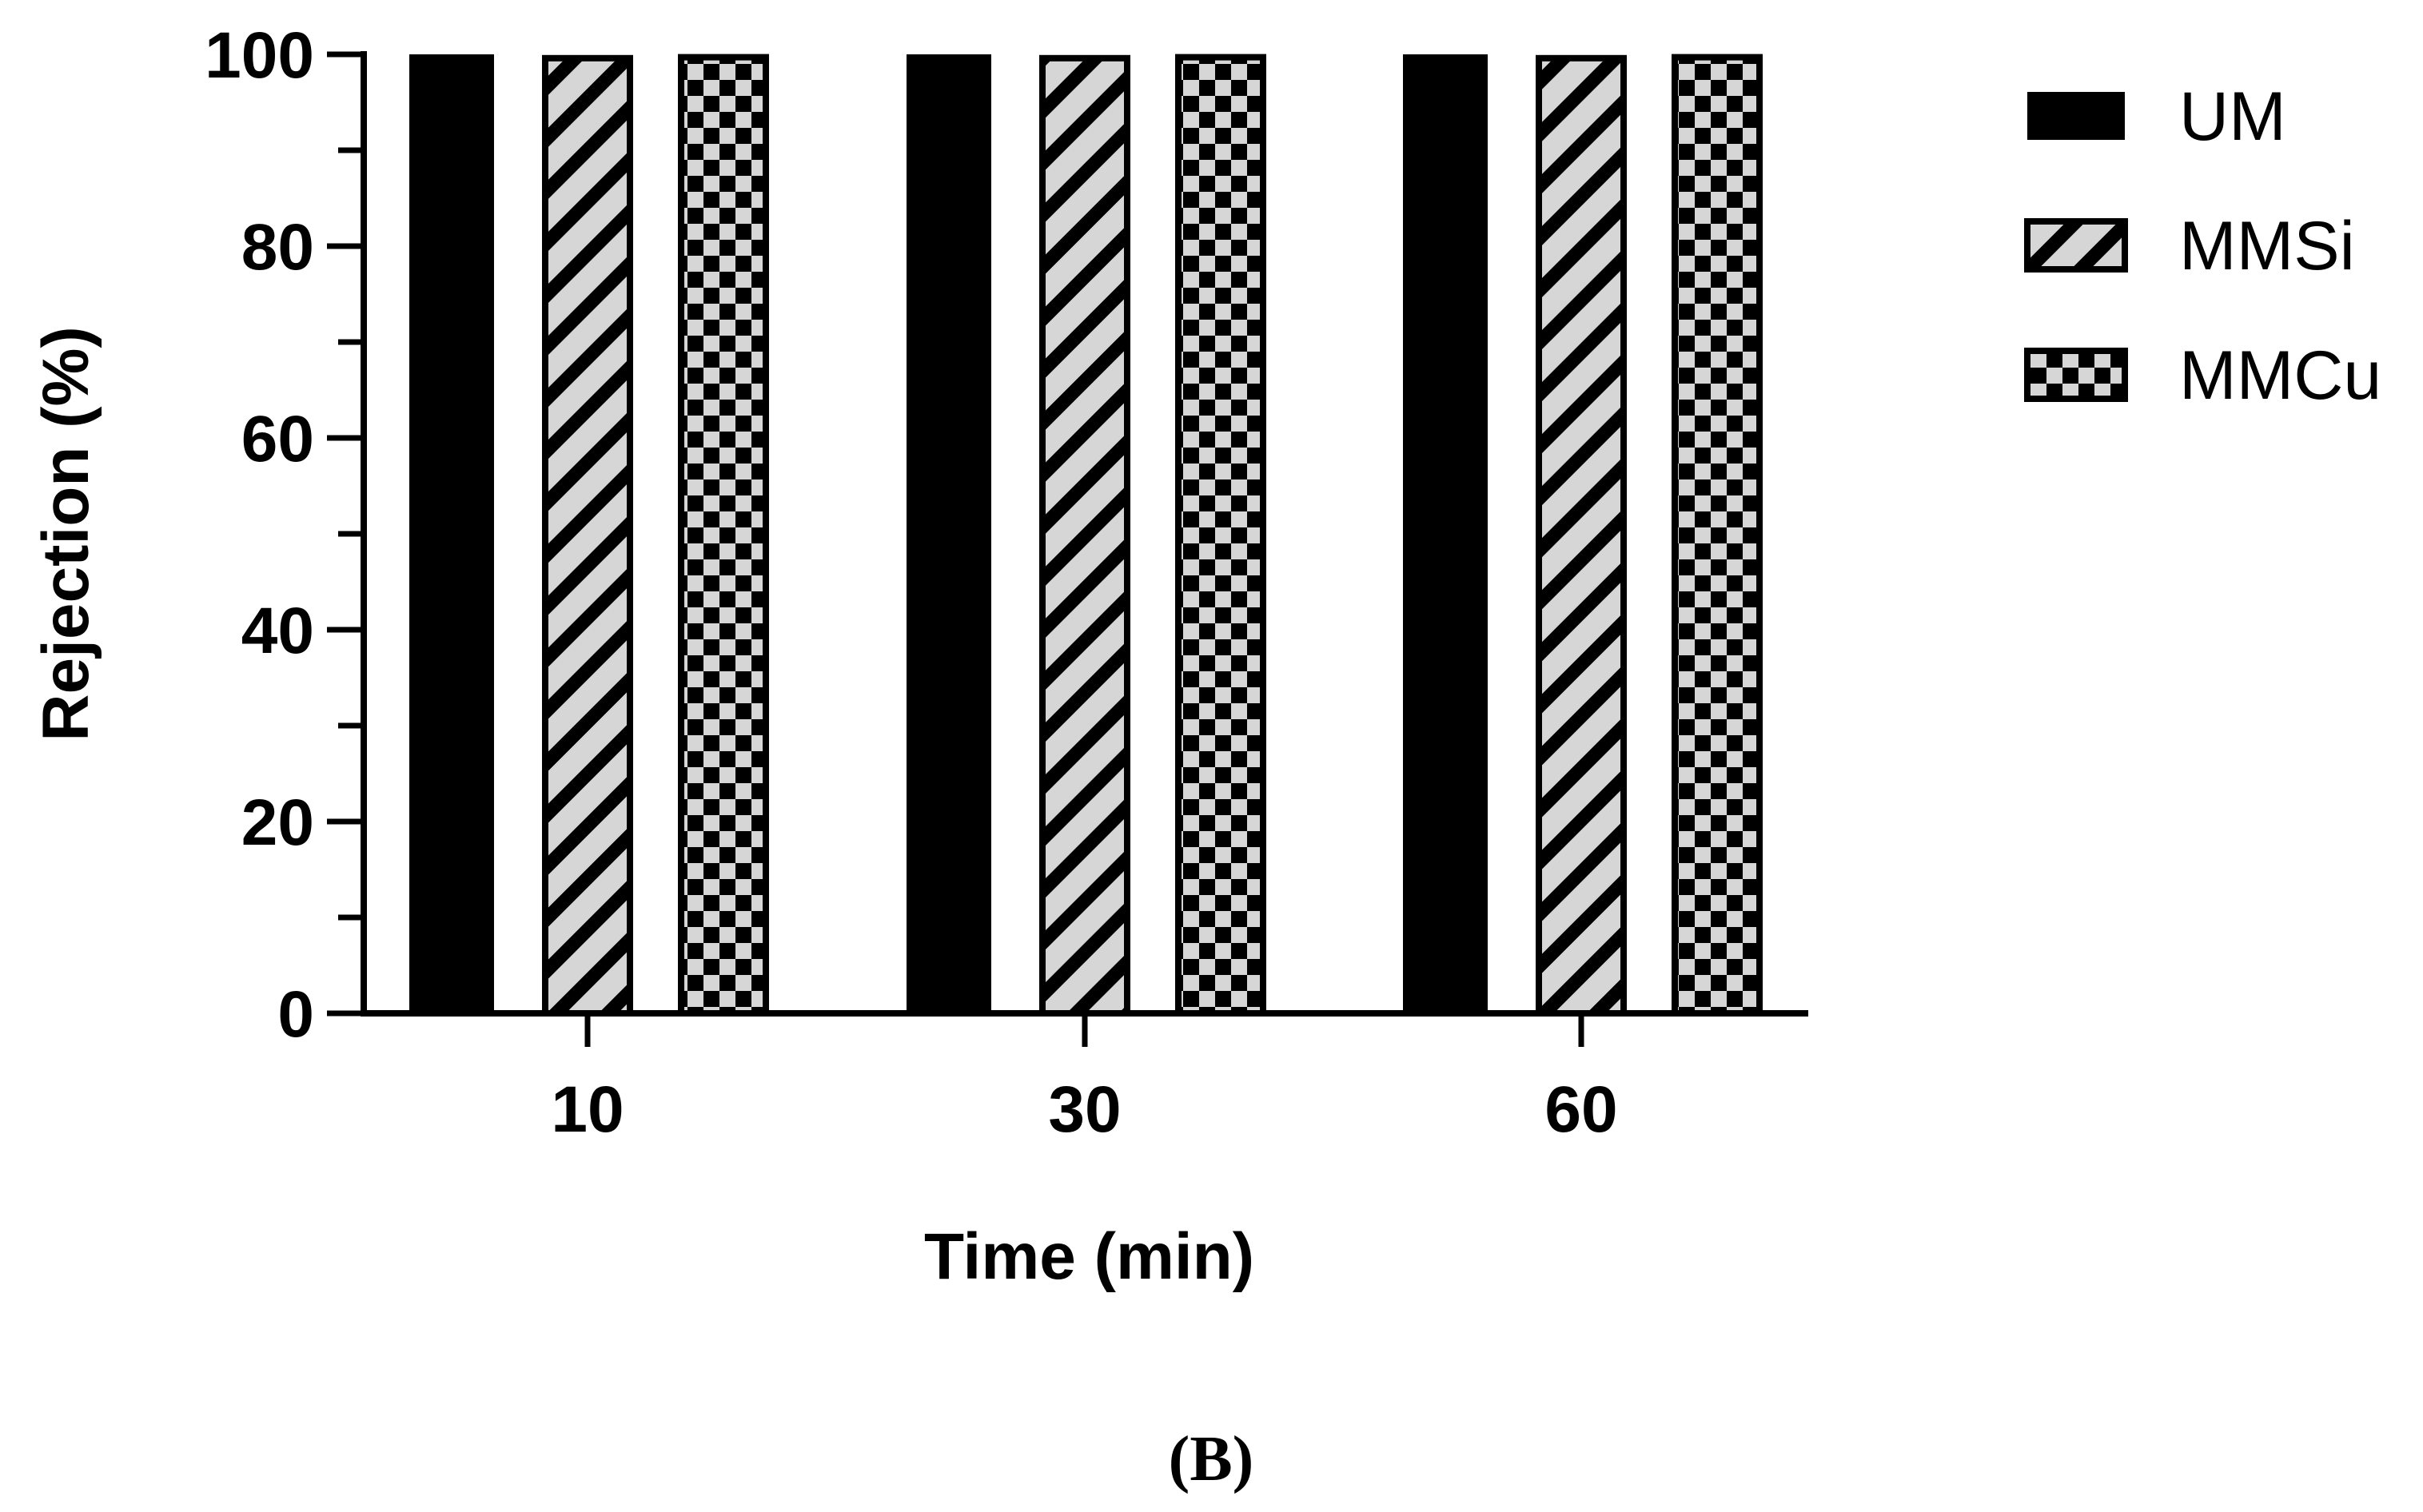 The image size is (2423, 1512). Describe the element at coordinates (2233, 116) in the screenshot. I see `legend-label-um: UM` at that location.